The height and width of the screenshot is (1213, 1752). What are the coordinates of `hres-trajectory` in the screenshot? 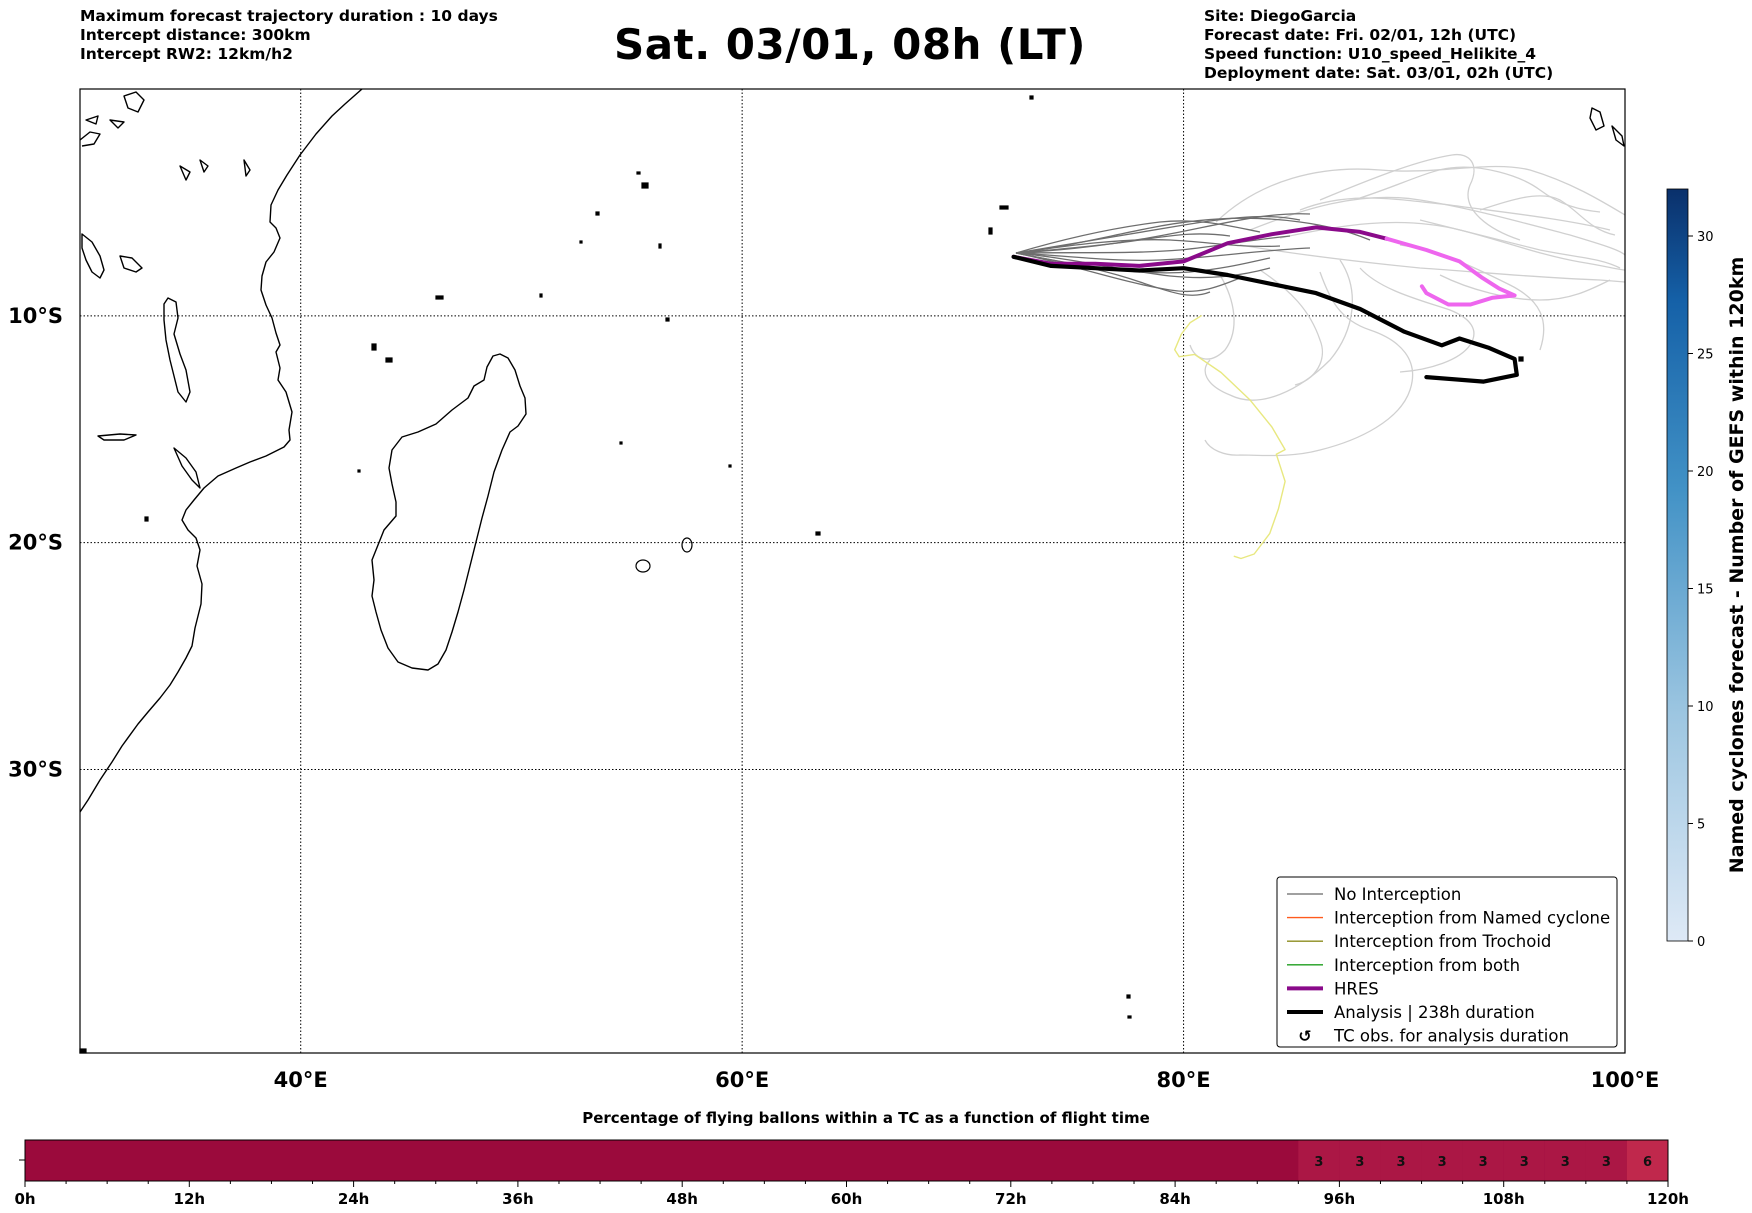 It's located at (1200, 246).